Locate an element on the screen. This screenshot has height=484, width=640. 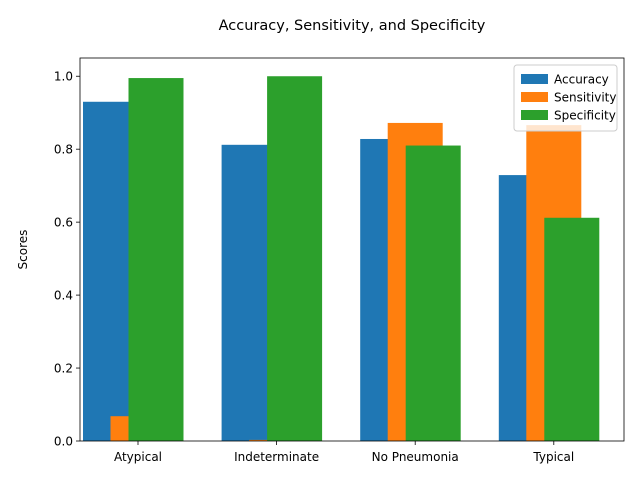
chart-title: Accuracy, Sensitivity, and Specificity is located at coordinates (352, 26).